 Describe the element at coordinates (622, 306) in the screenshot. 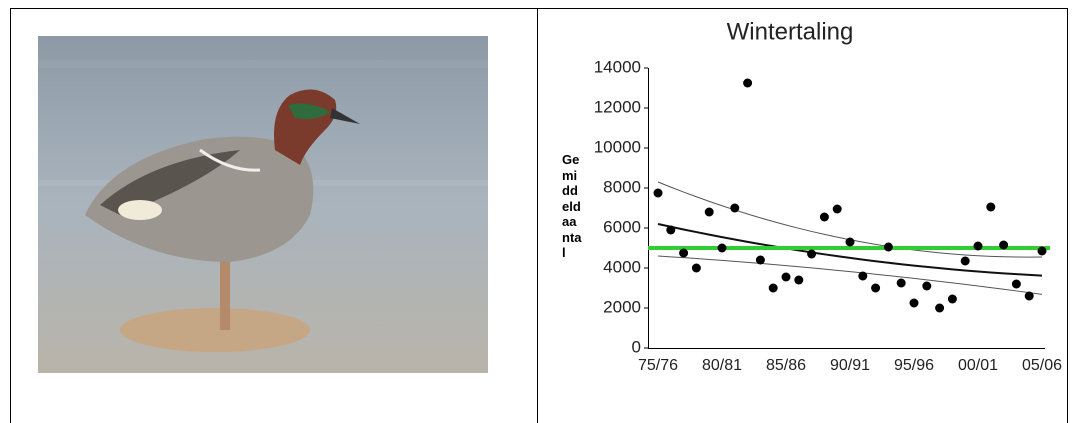

I see `y-tick-label: 2000` at that location.